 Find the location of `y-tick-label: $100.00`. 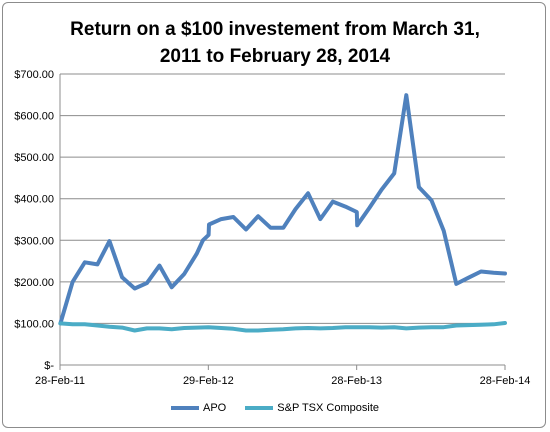

y-tick-label: $100.00 is located at coordinates (34, 324).